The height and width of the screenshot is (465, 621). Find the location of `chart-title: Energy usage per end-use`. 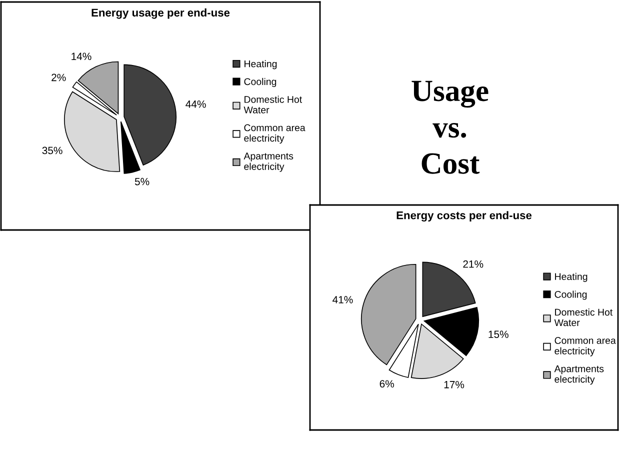

chart-title: Energy usage per end-use is located at coordinates (161, 13).